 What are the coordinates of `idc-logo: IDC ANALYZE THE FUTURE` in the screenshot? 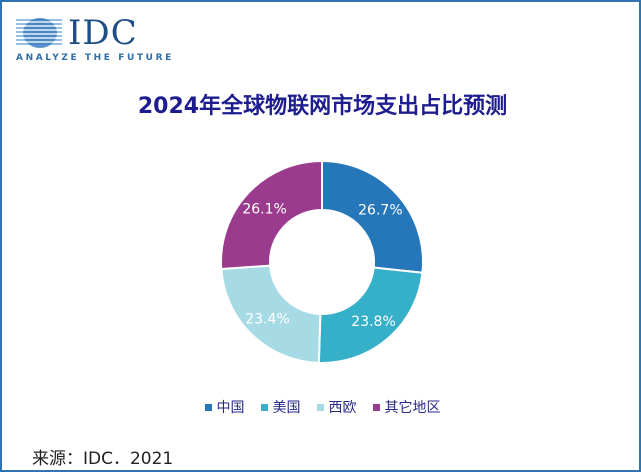 It's located at (95, 39).